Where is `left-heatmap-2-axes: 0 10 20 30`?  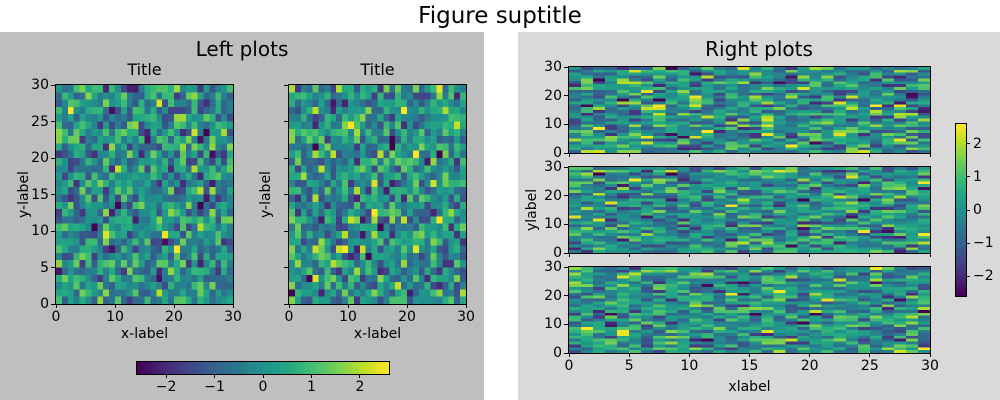
left-heatmap-2-axes: 0 10 20 30 is located at coordinates (379, 204).